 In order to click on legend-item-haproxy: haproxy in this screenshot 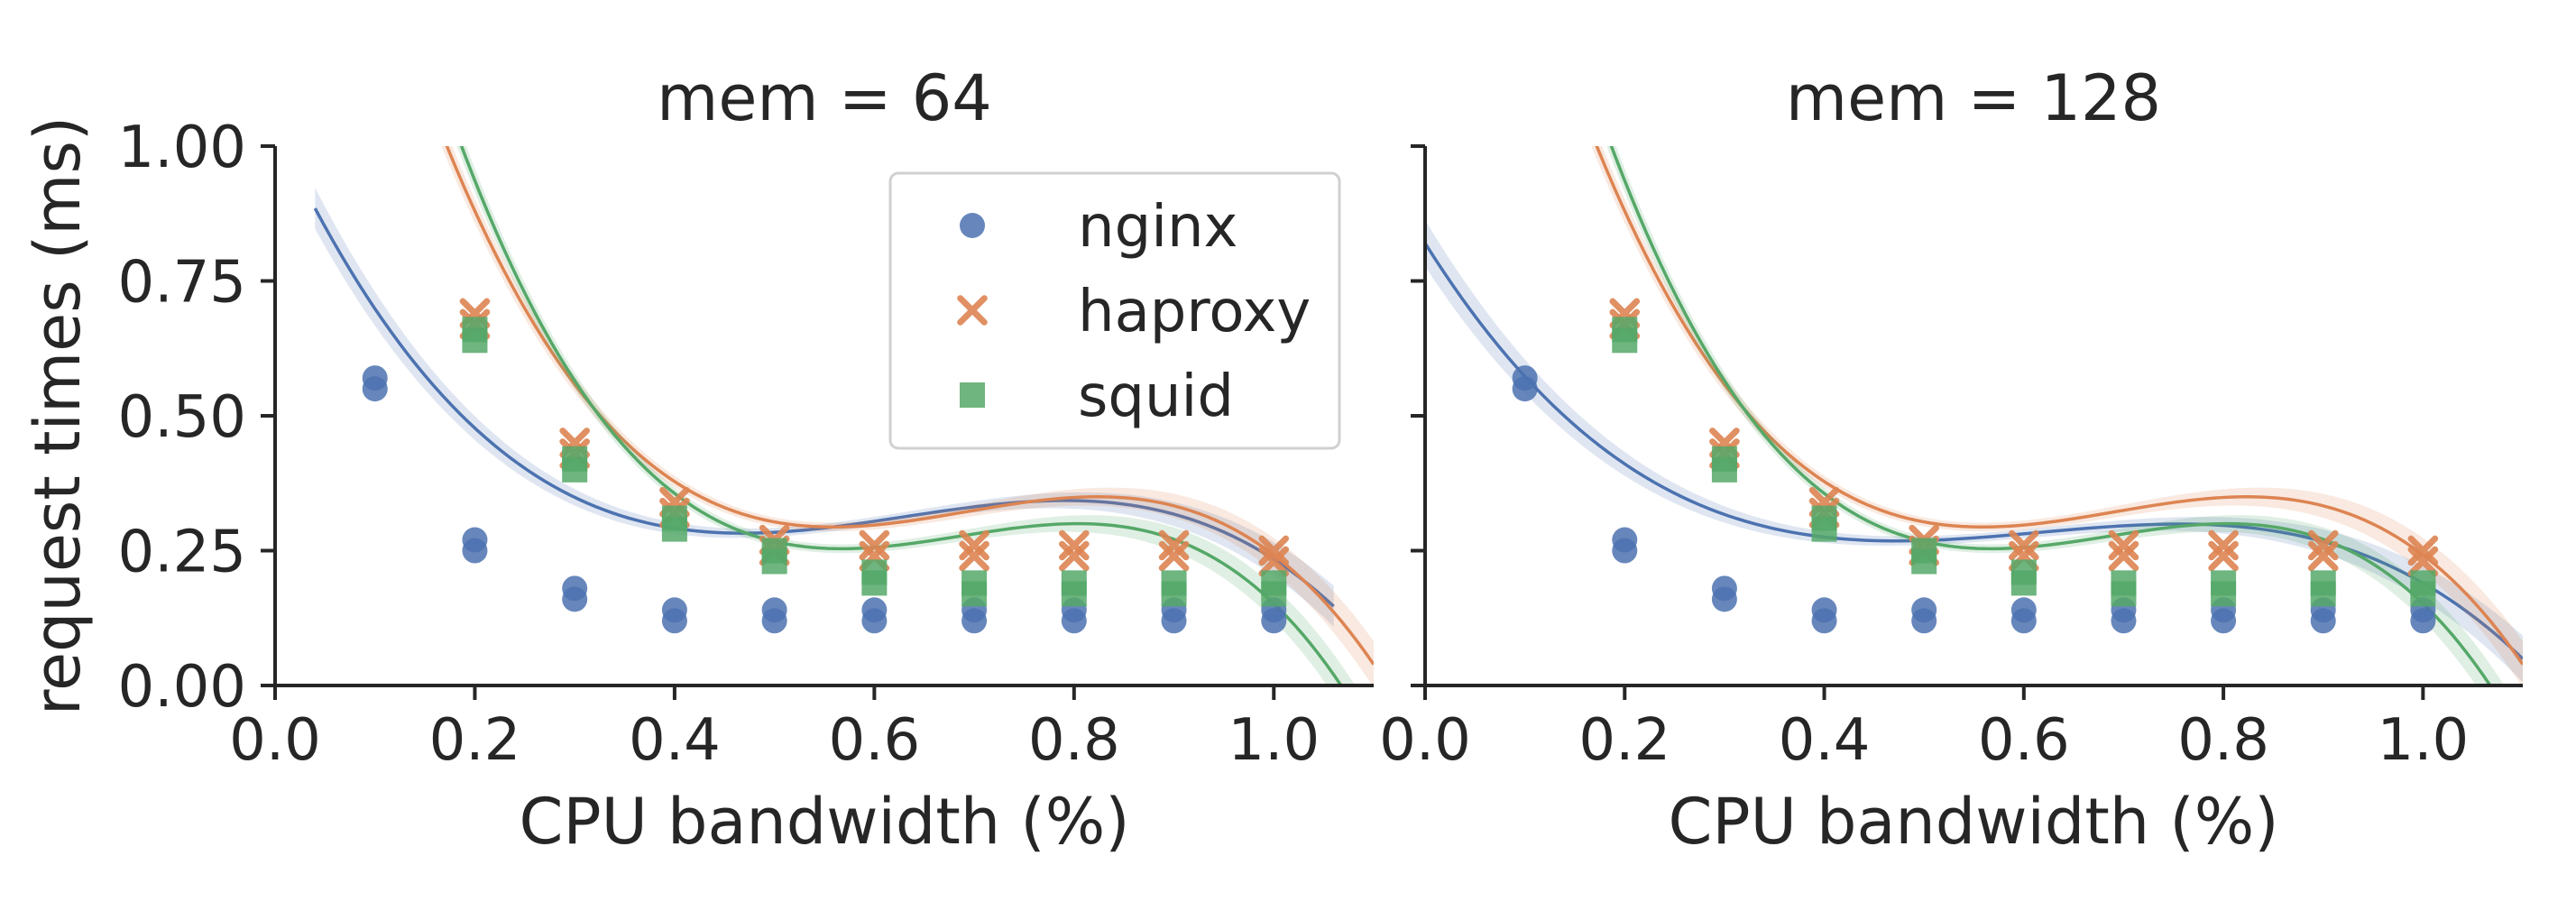, I will do `click(1134, 312)`.